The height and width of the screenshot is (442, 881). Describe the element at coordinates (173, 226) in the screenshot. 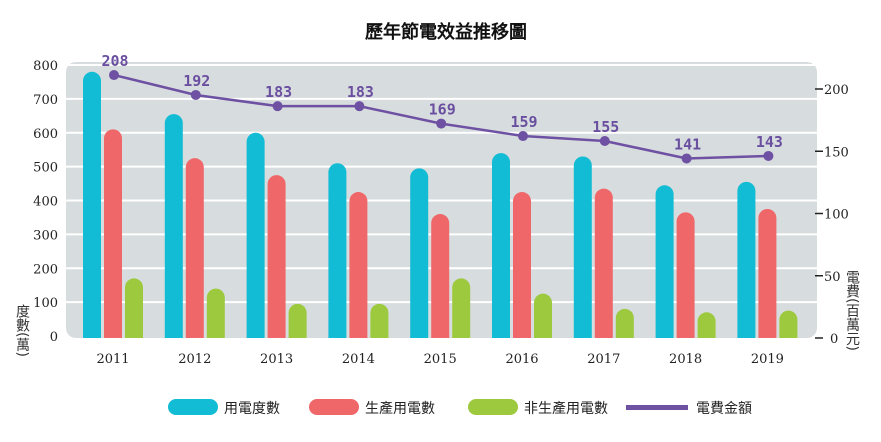

I see `bar-用電度數-2012` at that location.